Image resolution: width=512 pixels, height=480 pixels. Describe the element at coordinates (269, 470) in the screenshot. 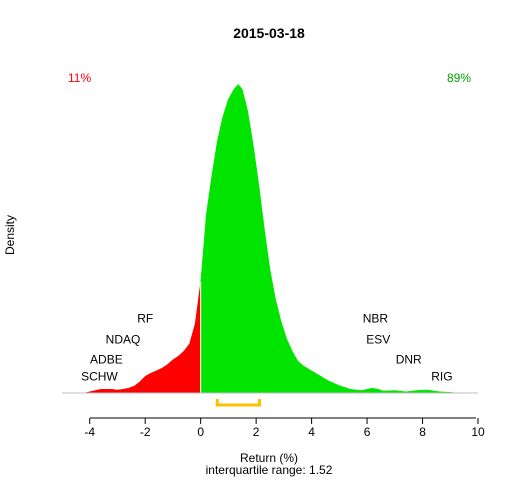

I see `iqr-subtitle: interquartile range: 1.52` at that location.